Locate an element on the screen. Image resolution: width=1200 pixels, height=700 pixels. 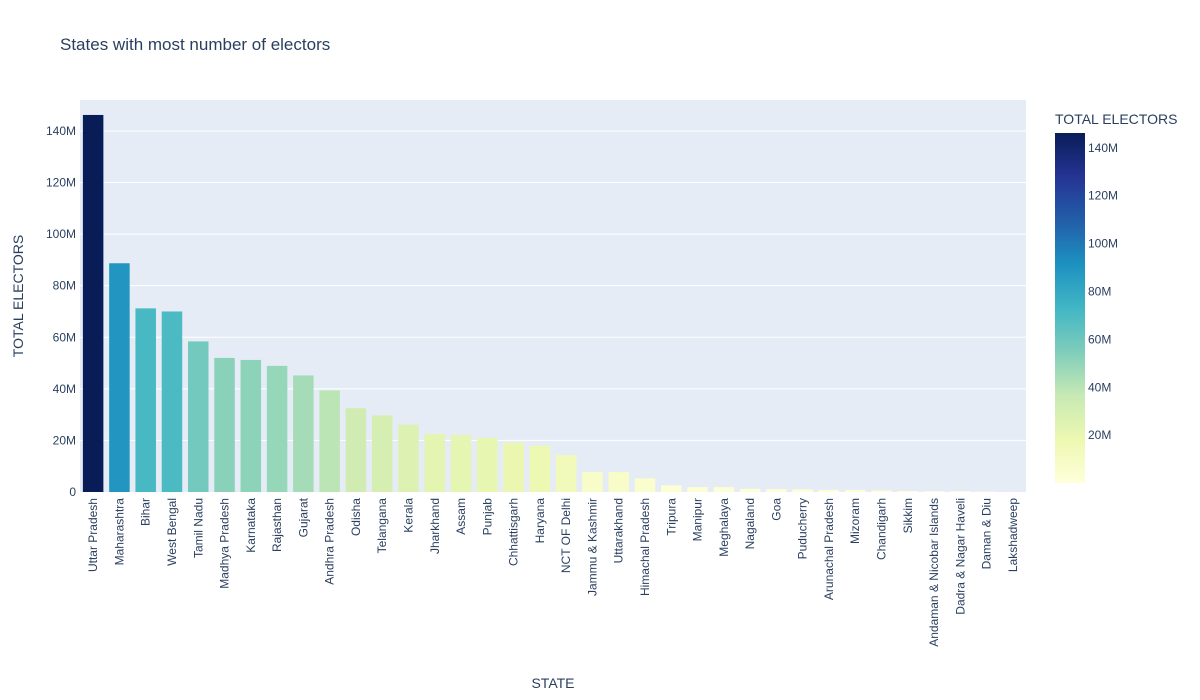
x-tick-label: Andaman & Nicobar Islands is located at coordinates (934, 572).